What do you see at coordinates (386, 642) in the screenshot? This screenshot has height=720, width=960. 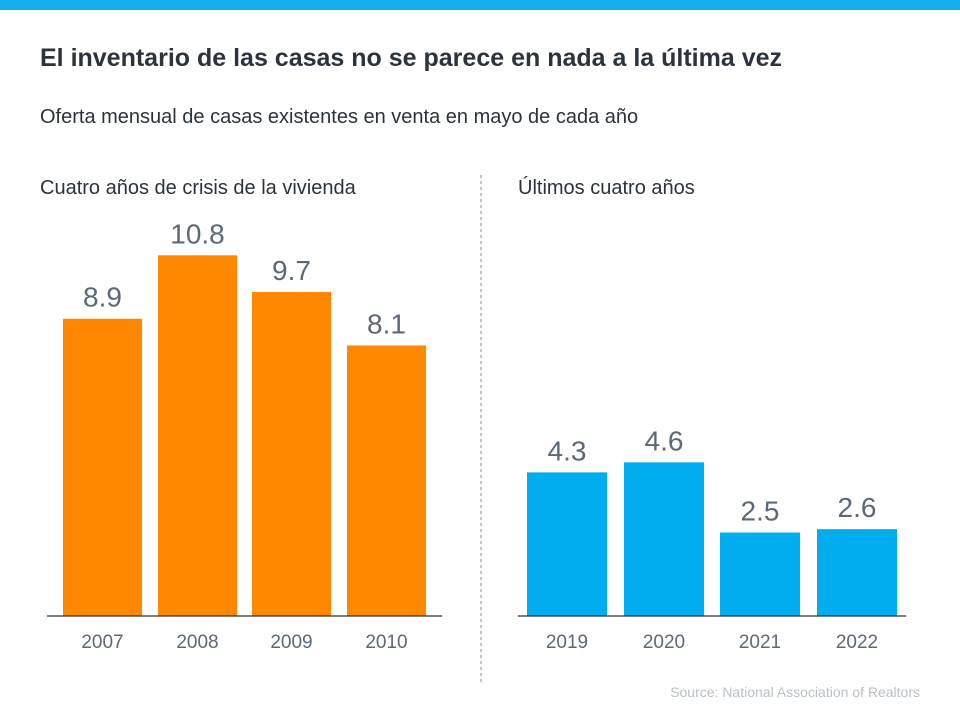 I see `x-tick-label-2010: 2010` at bounding box center [386, 642].